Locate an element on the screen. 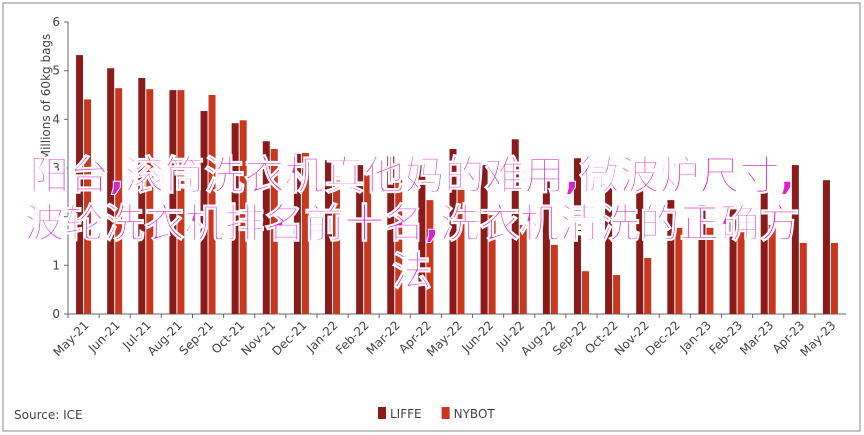 The height and width of the screenshot is (435, 864). x-tick-label: Mar-22 is located at coordinates (383, 337).